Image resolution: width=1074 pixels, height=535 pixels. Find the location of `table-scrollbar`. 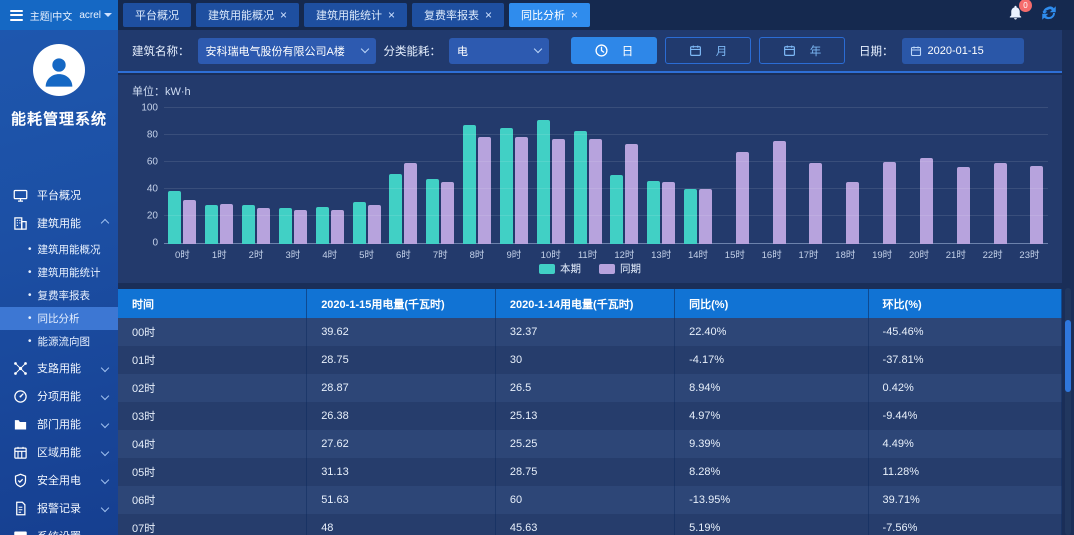

table-scrollbar is located at coordinates (1068, 411).